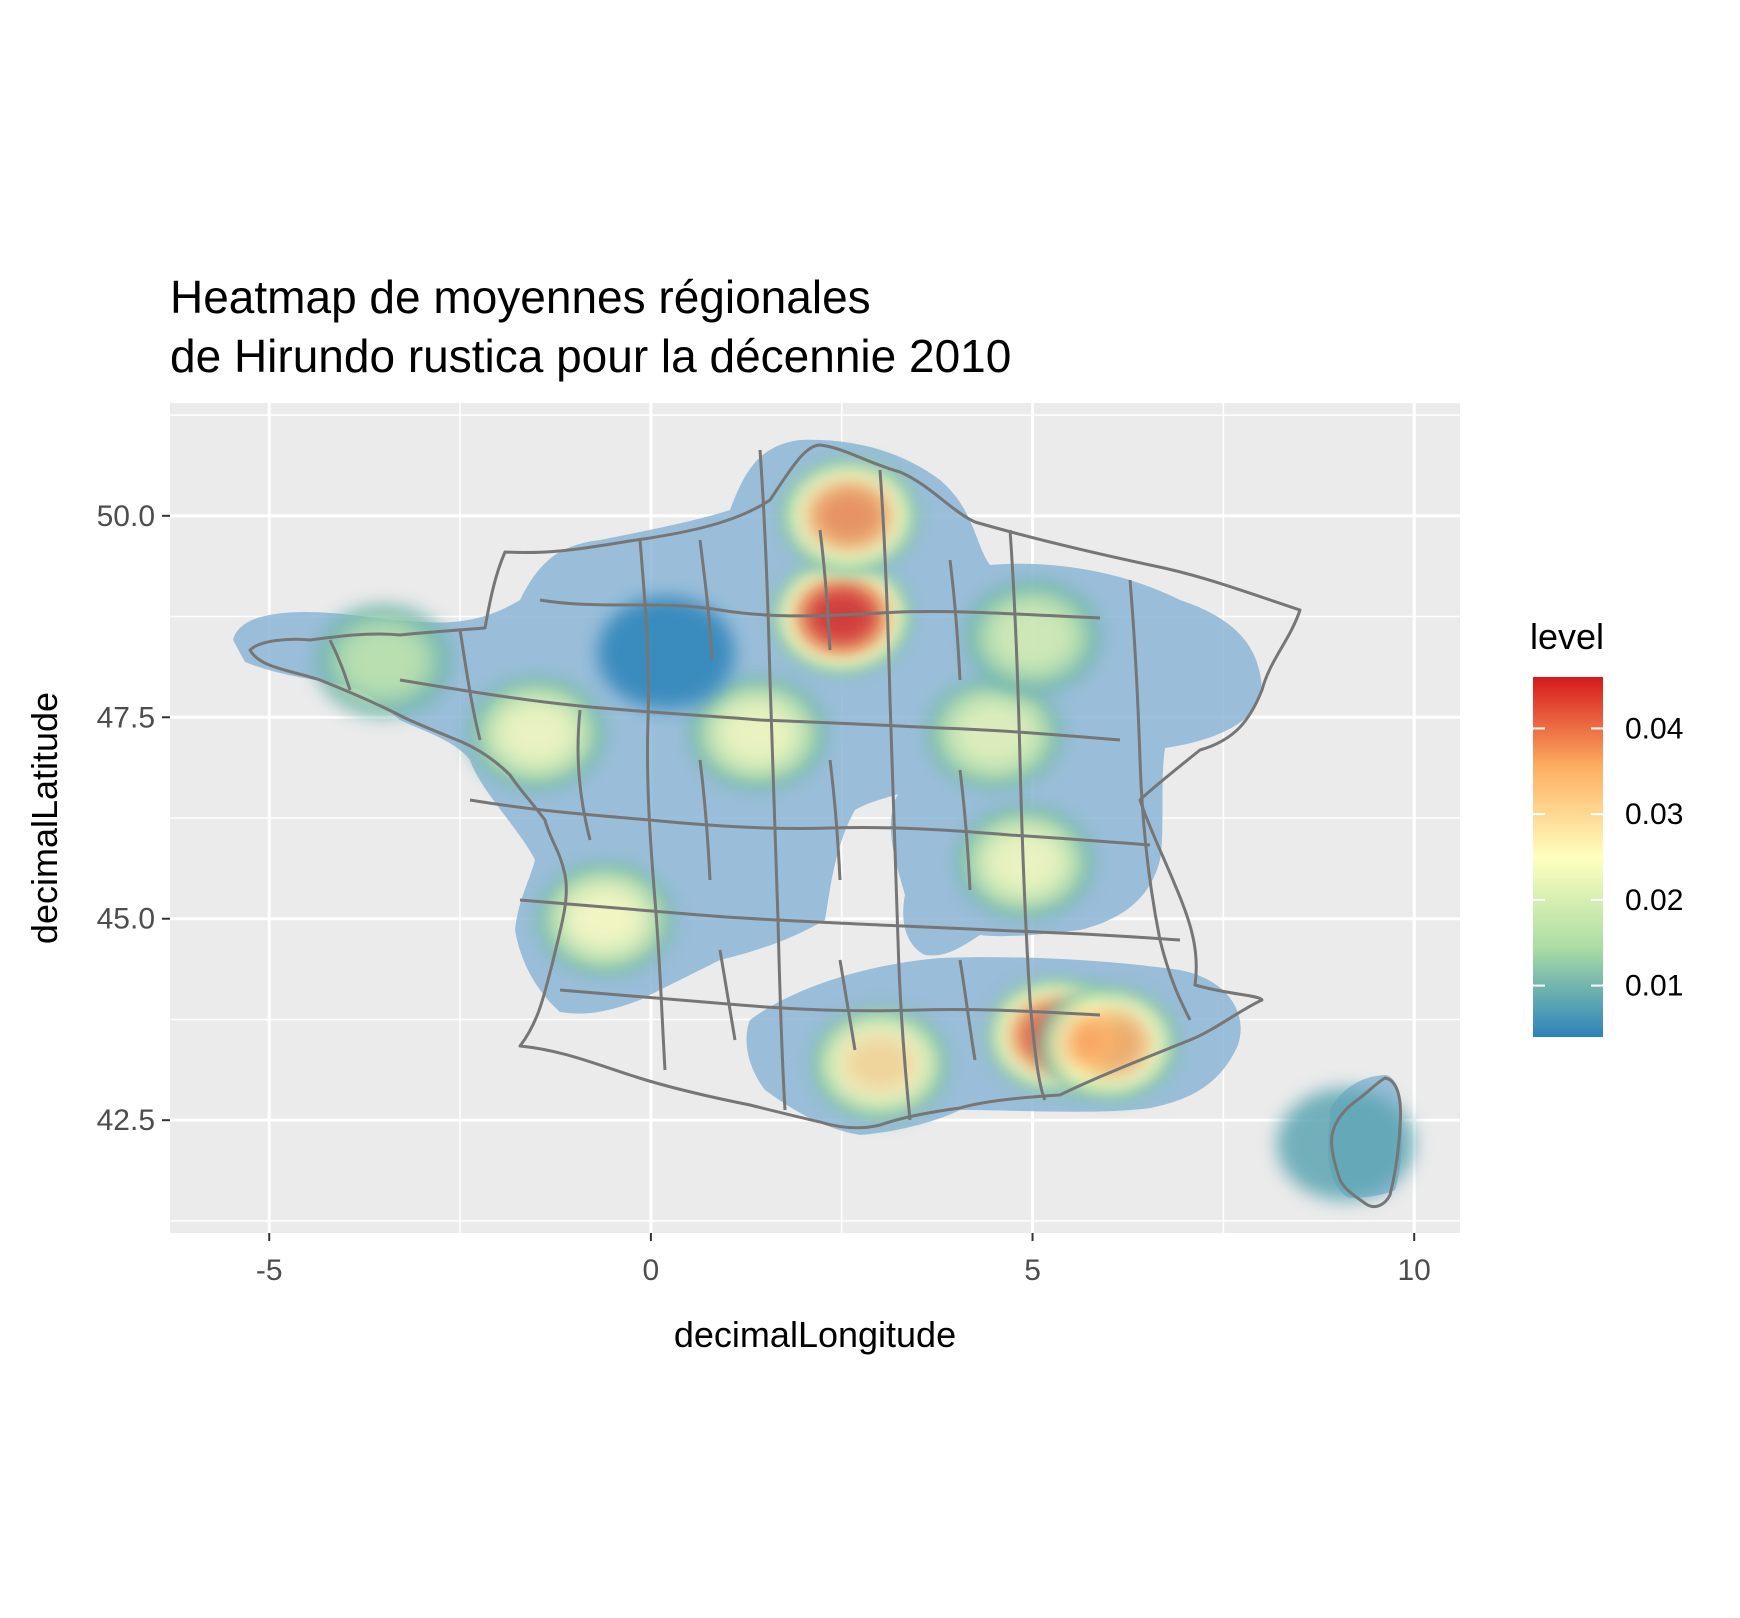  What do you see at coordinates (843, 1260) in the screenshot?
I see `x-axis: -5 0 5 10` at bounding box center [843, 1260].